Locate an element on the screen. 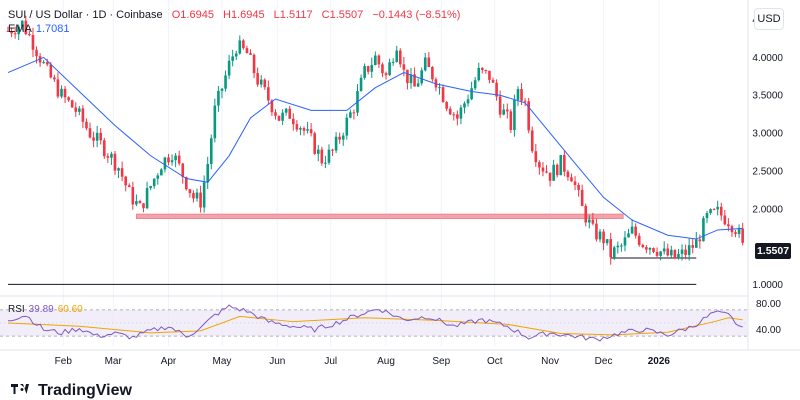  ohlc-high: H1.6945 is located at coordinates (244, 15).